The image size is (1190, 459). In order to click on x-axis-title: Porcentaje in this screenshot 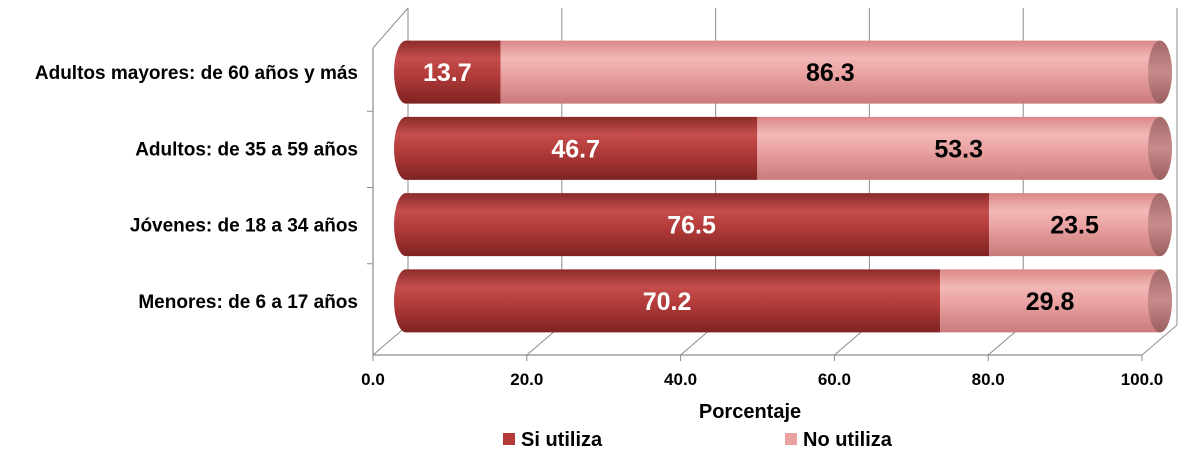, I will do `click(750, 412)`.